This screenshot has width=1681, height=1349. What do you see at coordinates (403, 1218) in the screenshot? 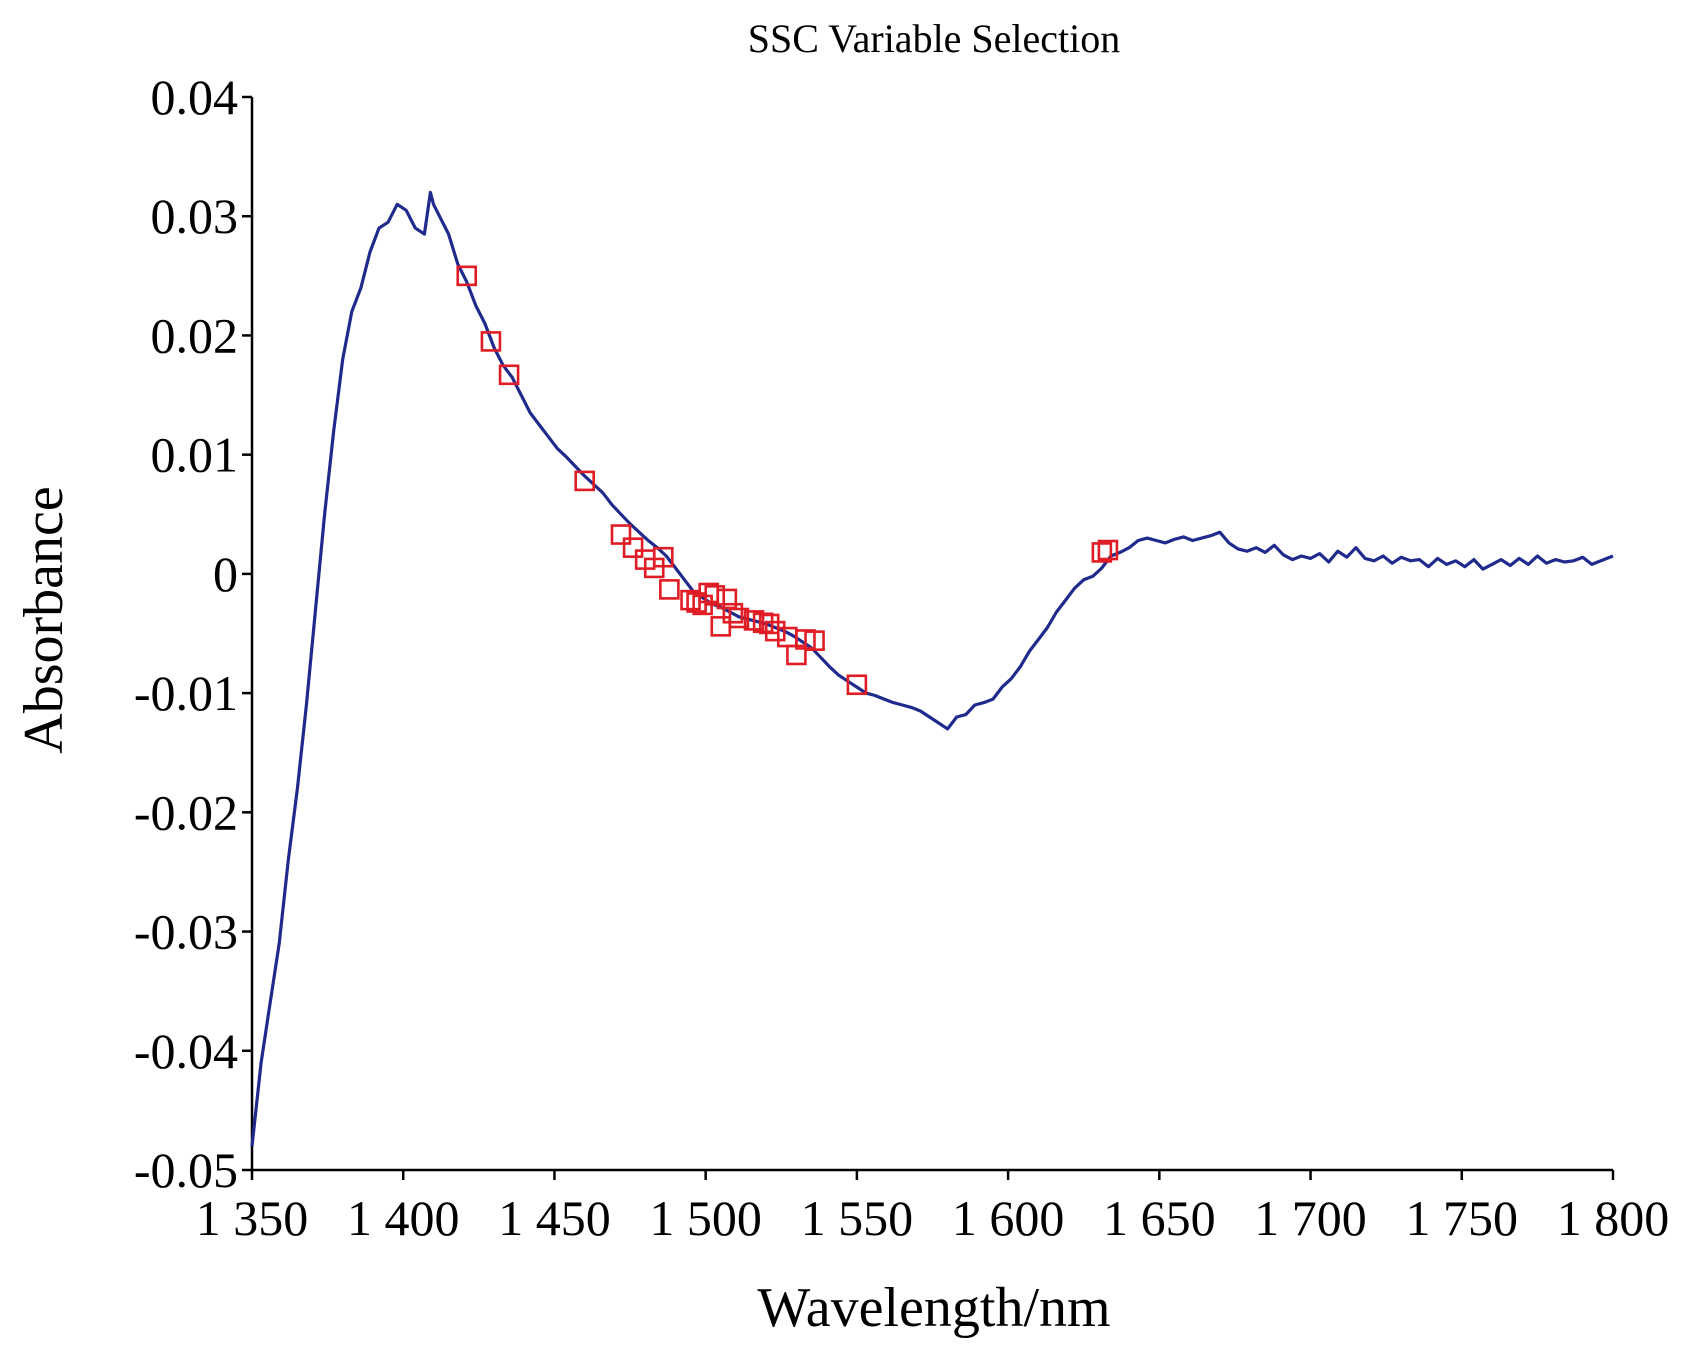
I see `x-tick-label: 1 400` at bounding box center [403, 1218].